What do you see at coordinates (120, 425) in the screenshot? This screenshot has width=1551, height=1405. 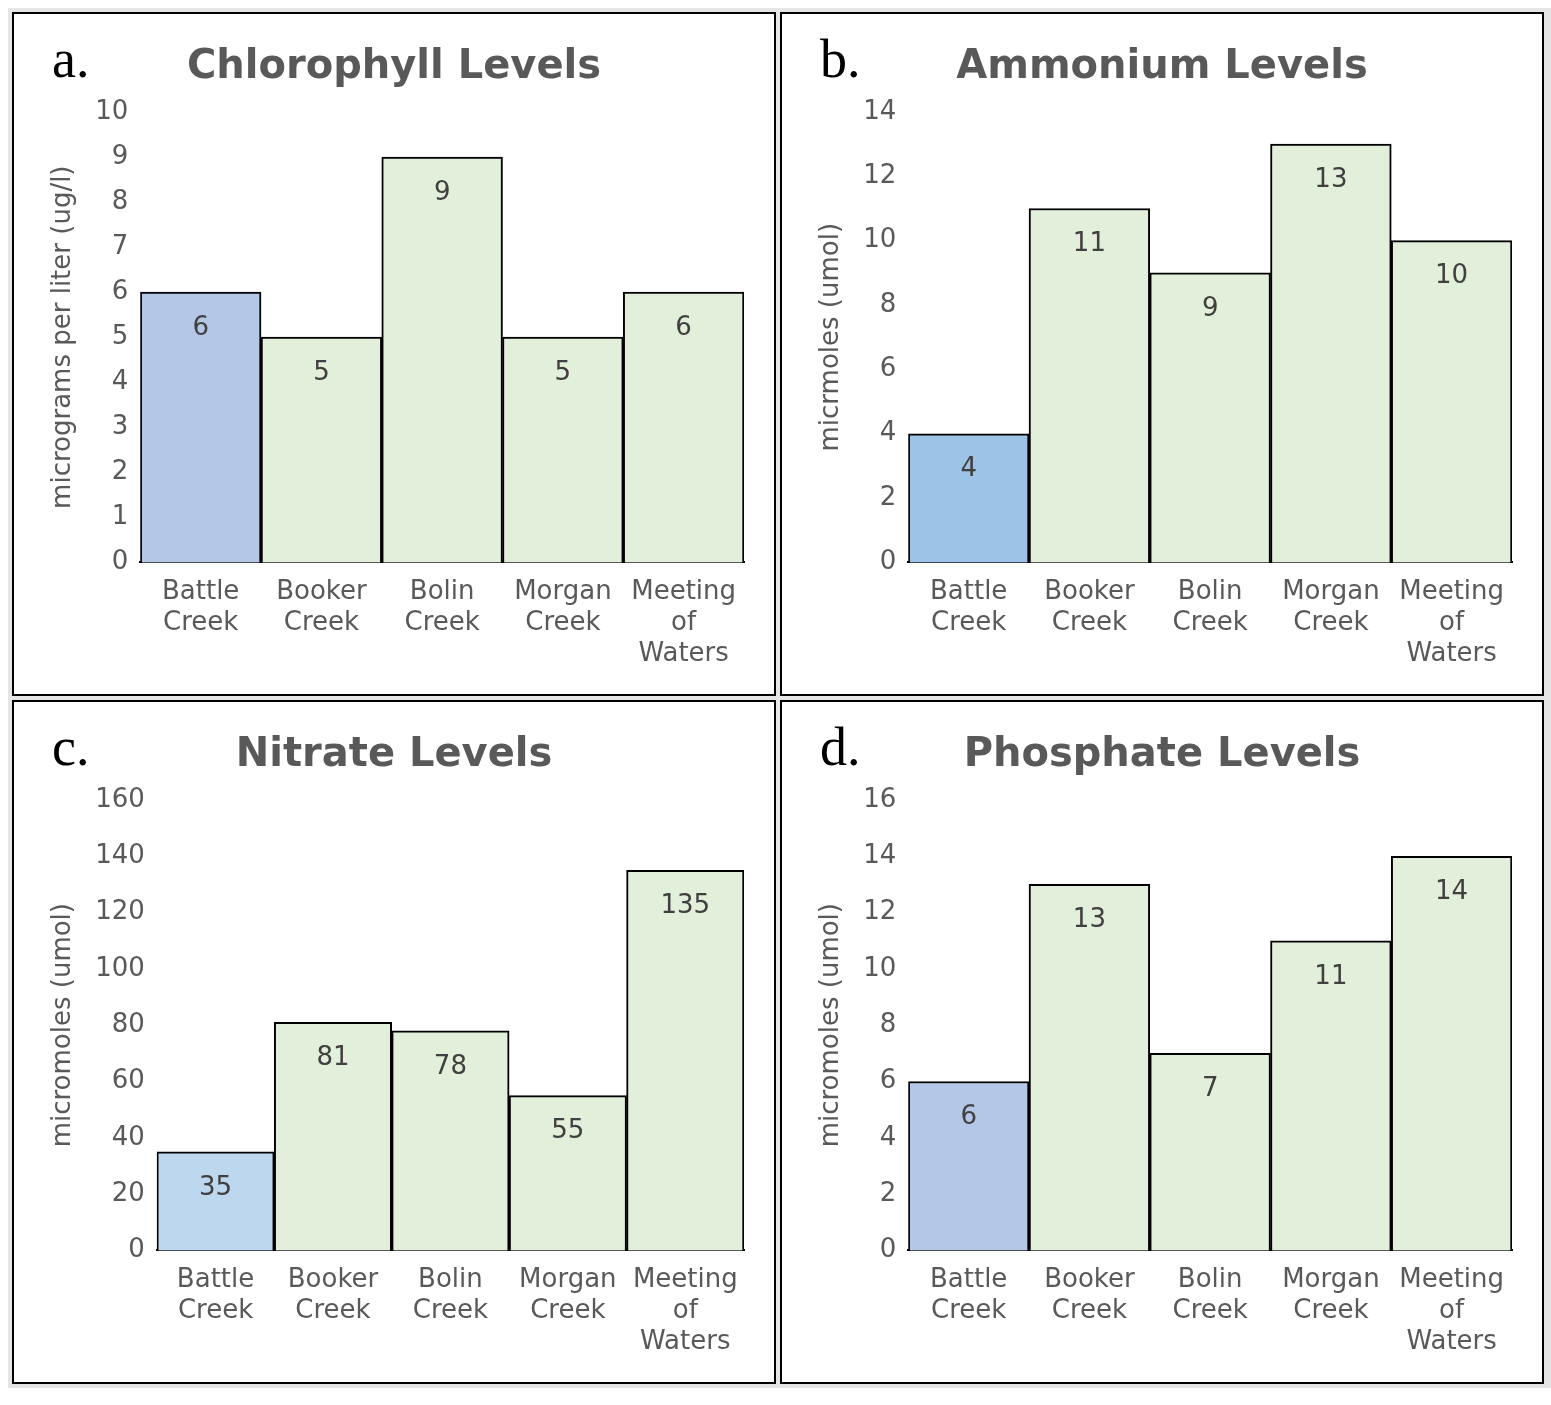 I see `y-tick-label: 3` at bounding box center [120, 425].